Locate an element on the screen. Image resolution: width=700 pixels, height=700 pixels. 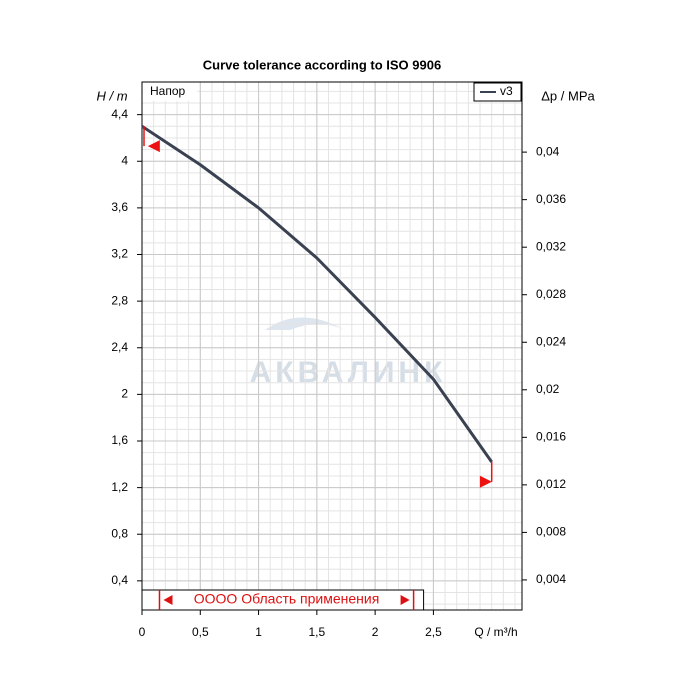
y-tick-label: 2 is located at coordinates (124, 394).